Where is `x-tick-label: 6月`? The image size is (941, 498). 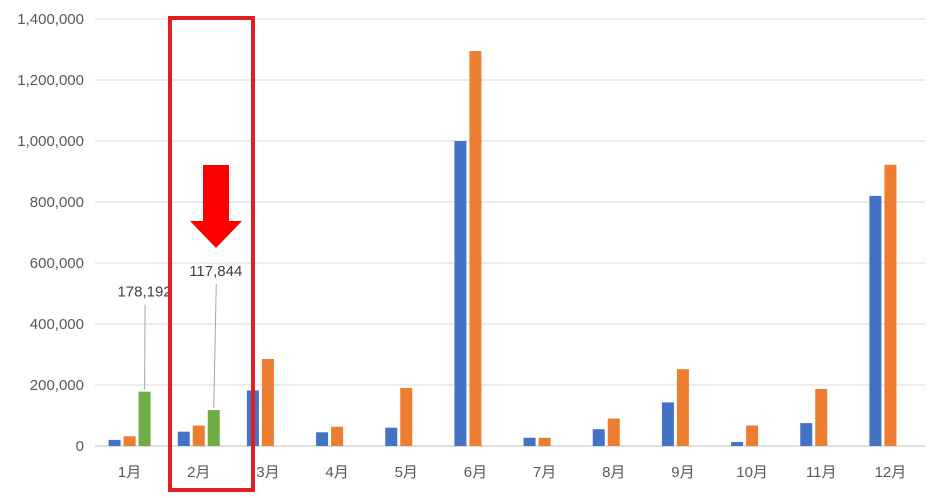
x-tick-label: 6月 is located at coordinates (475, 472).